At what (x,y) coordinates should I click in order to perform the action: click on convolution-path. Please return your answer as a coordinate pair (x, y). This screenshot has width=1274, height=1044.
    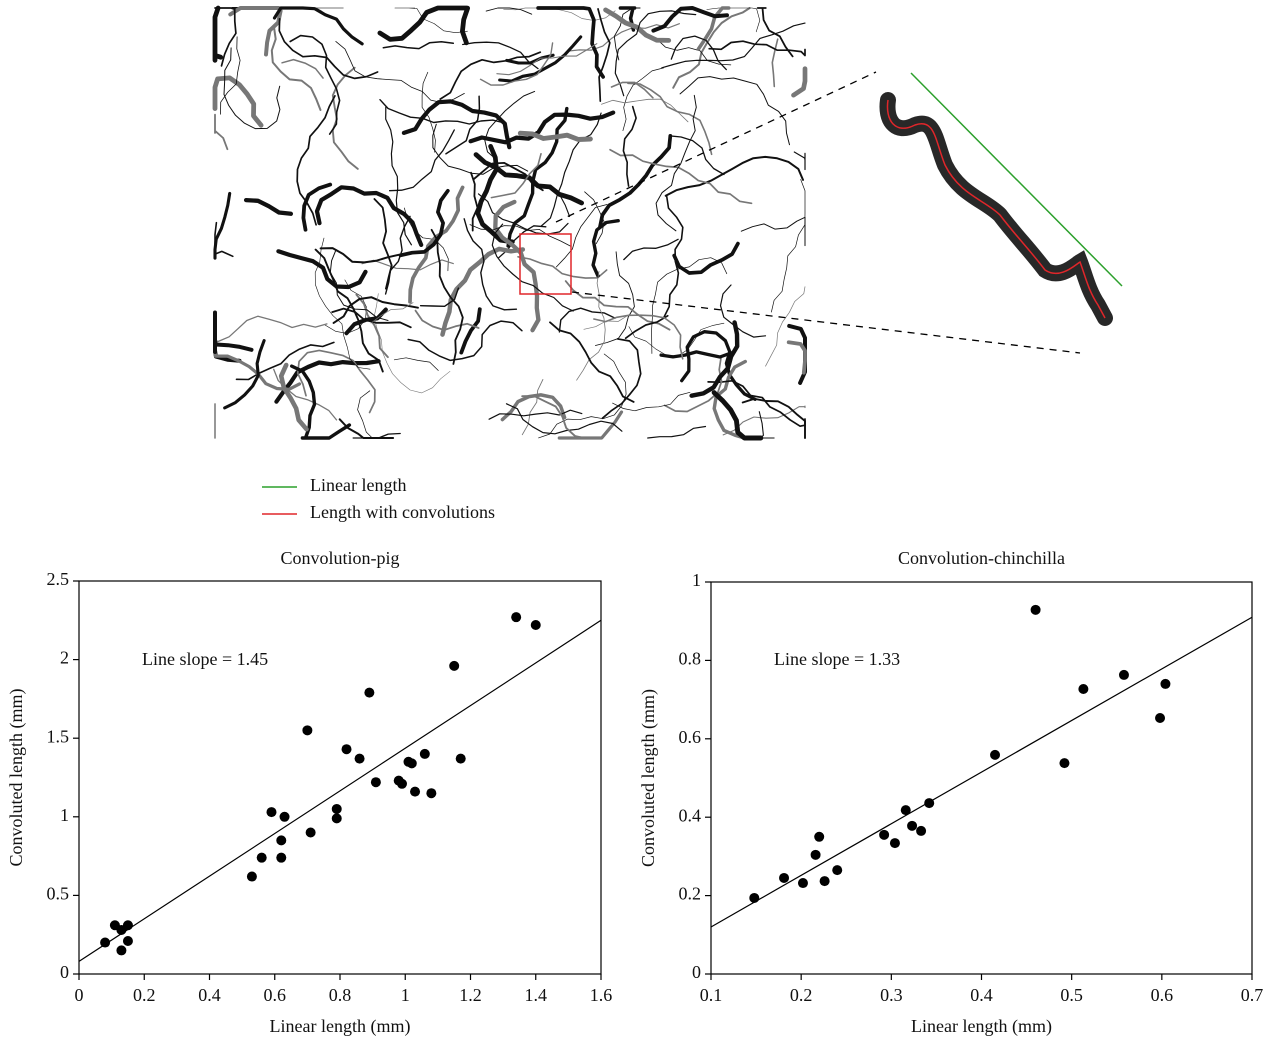
    Looking at the image, I should click on (996, 209).